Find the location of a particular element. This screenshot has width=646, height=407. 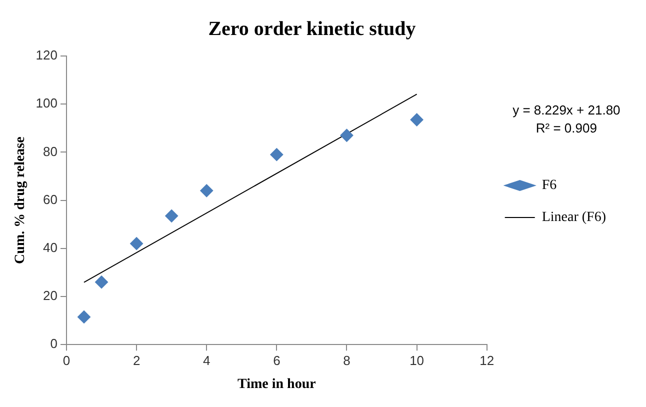

chart-title: Zero order kinetic study is located at coordinates (312, 29).